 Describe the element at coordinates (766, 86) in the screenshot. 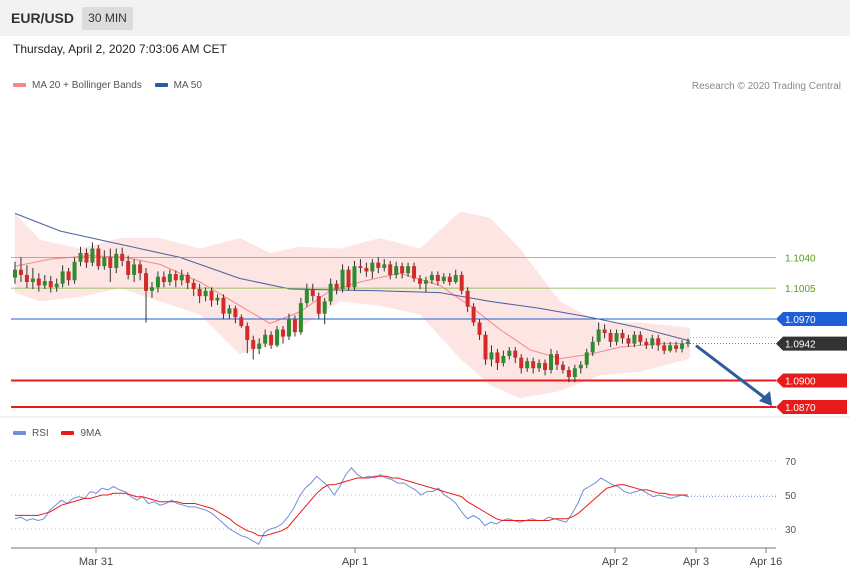

I see `research-credit: Research © 2020 Trading Central` at that location.